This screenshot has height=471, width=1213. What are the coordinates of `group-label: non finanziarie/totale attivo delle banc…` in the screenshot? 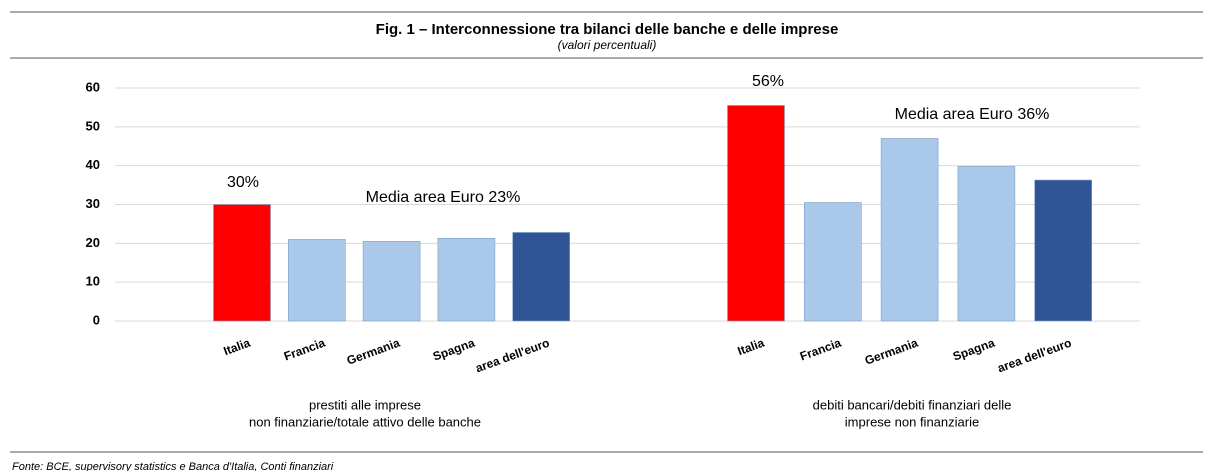 It's located at (365, 421).